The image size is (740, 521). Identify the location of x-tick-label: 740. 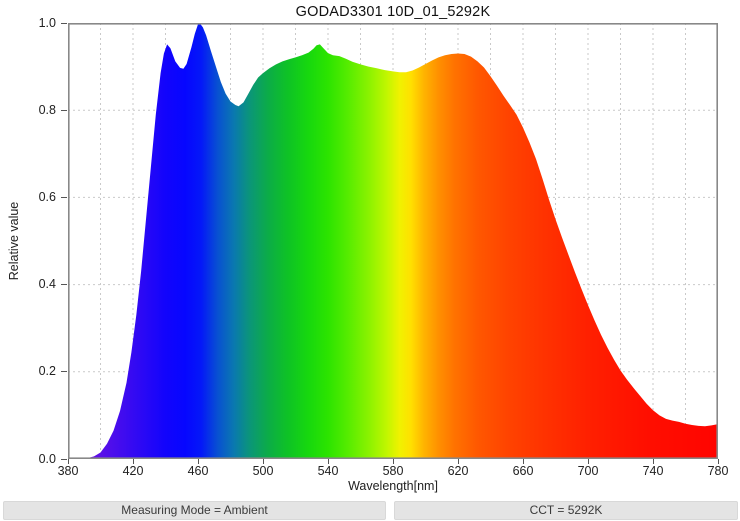
(653, 471).